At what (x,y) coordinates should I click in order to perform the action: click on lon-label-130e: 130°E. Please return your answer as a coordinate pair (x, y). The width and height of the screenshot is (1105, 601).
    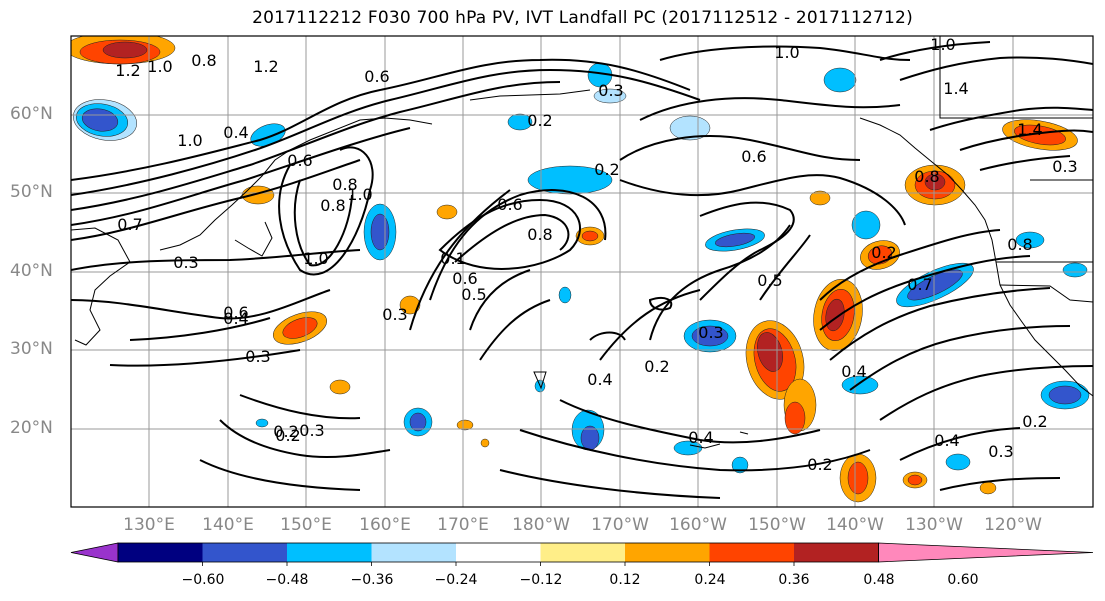
    Looking at the image, I should click on (149, 525).